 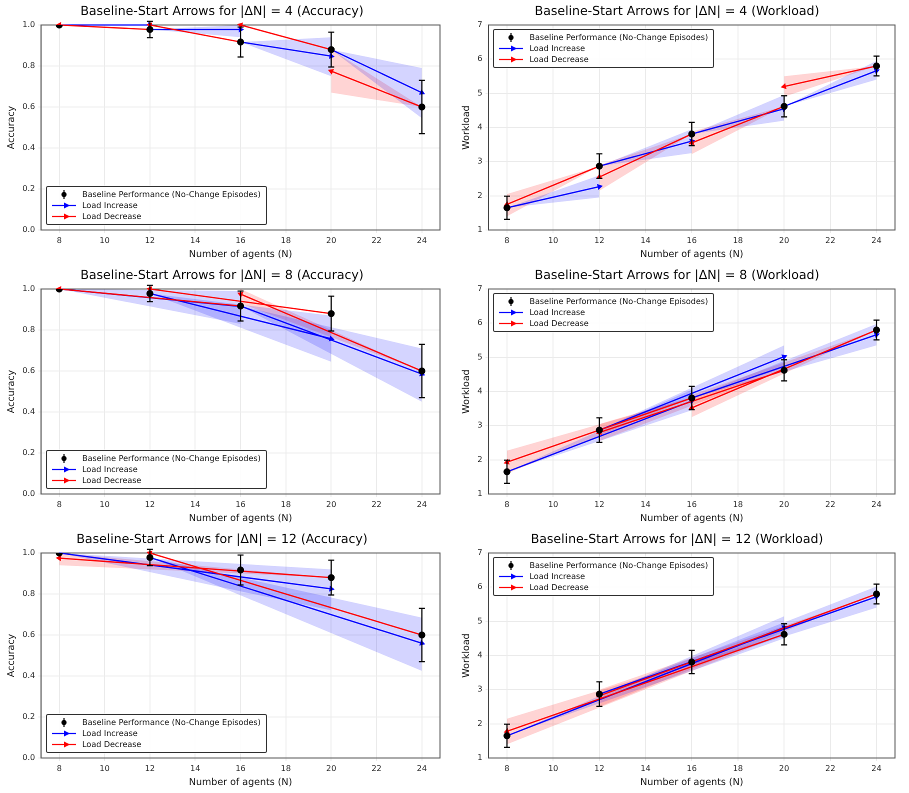 I want to click on y-tick-label: 2, so click(x=479, y=723).